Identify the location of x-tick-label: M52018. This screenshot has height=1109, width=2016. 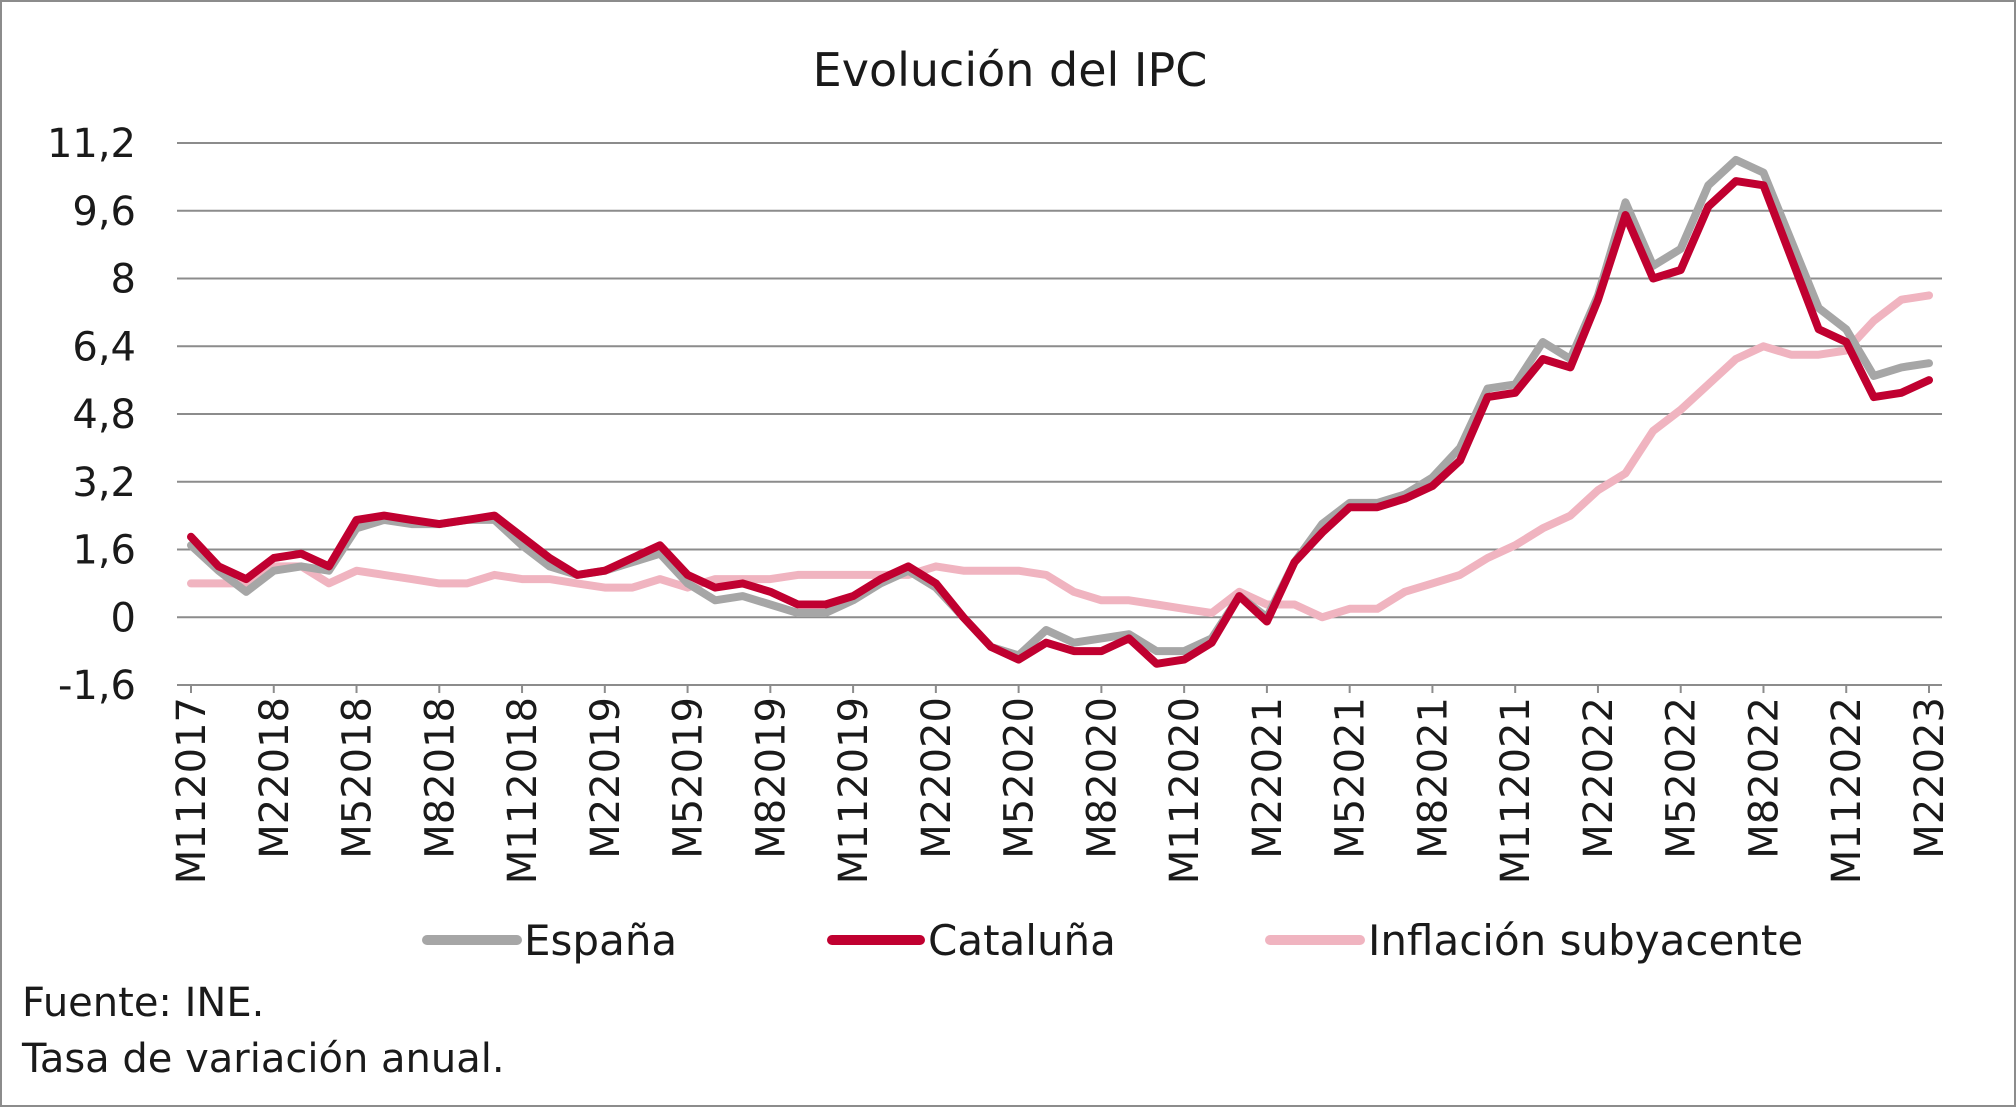
(358, 778).